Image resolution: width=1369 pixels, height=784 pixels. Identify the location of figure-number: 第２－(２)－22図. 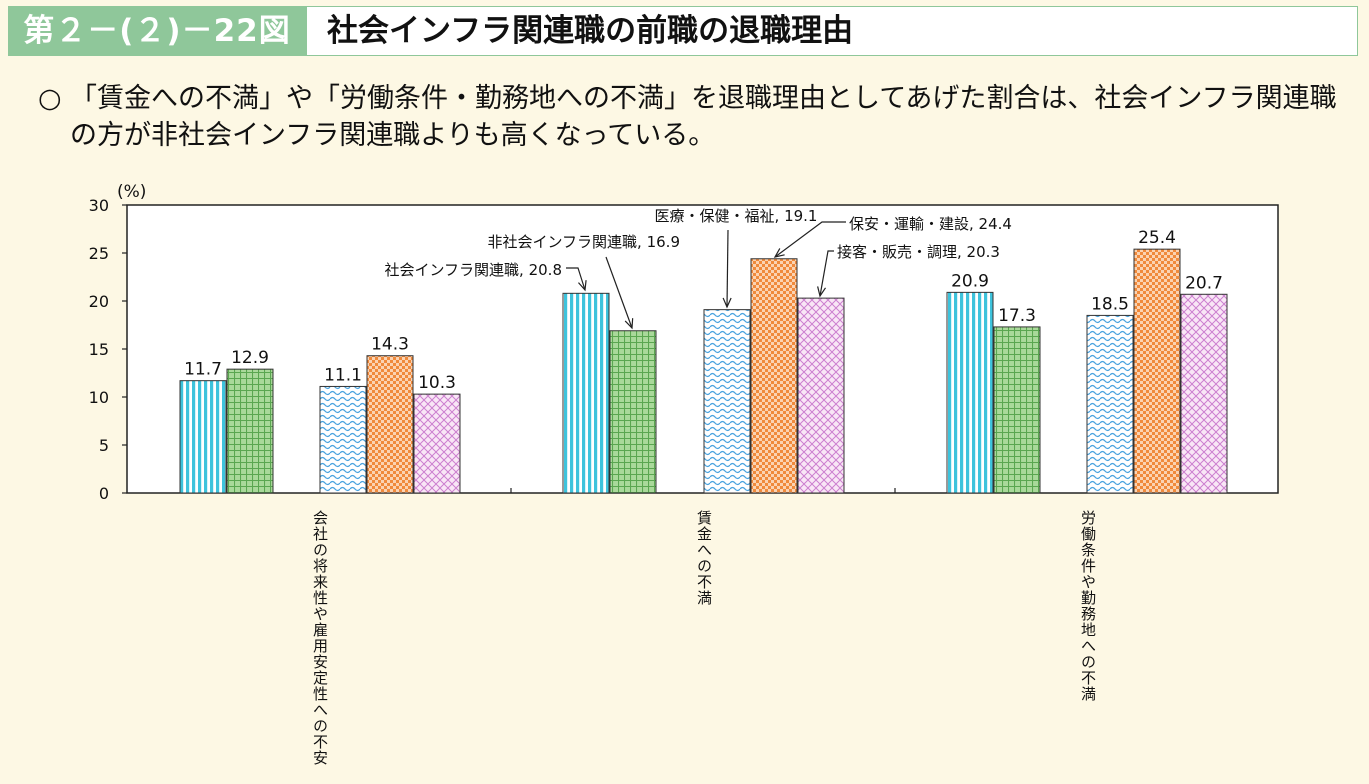
(157, 31).